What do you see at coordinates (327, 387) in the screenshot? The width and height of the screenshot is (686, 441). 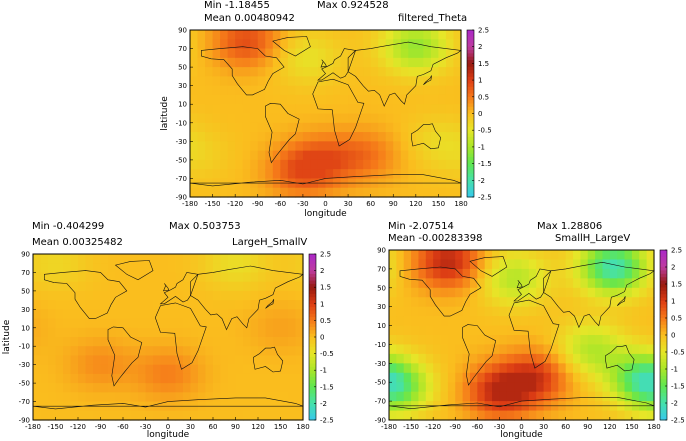 I see `colorbar-tick-label: -1.5` at bounding box center [327, 387].